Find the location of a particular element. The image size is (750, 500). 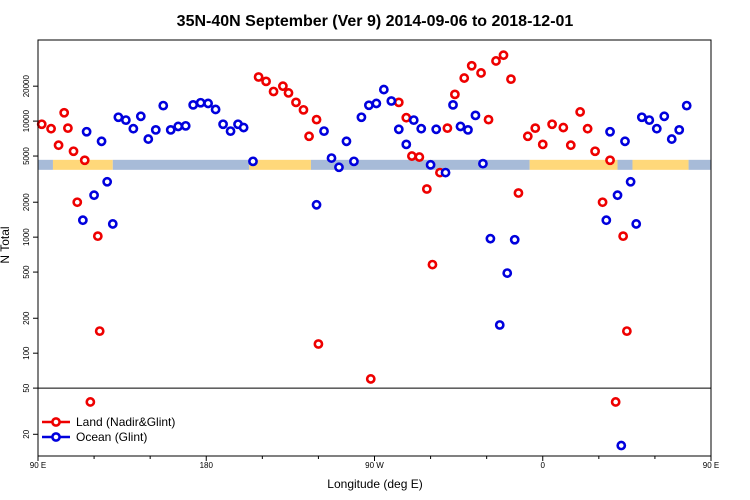

x-tick-label: 90 E is located at coordinates (711, 465).